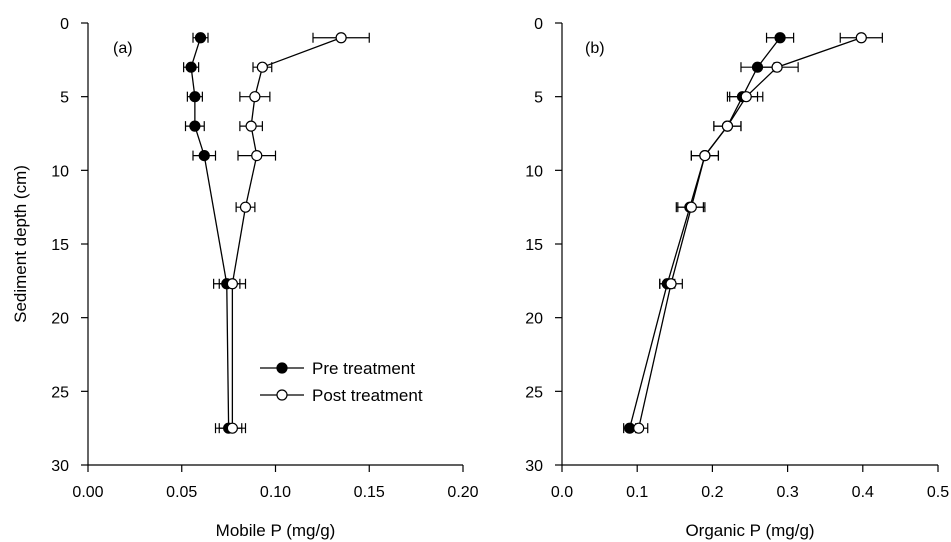  Describe the element at coordinates (595, 48) in the screenshot. I see `panel-label: (b)` at that location.